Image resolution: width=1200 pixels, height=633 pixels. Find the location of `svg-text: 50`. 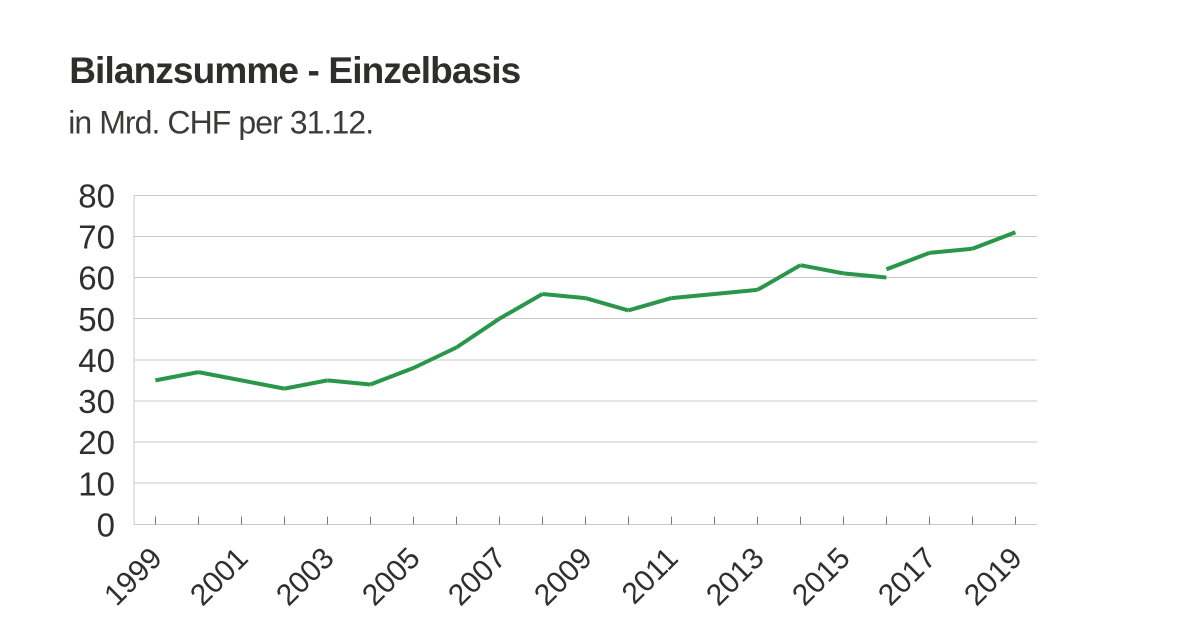

svg-text: 50 is located at coordinates (96, 319).